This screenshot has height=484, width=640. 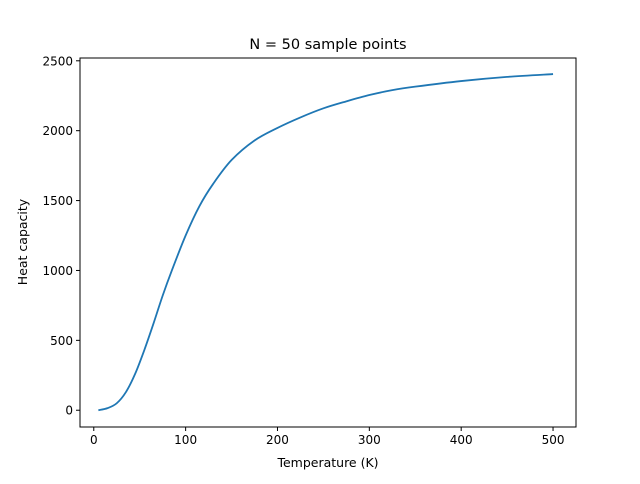 What do you see at coordinates (277, 440) in the screenshot?
I see `x-tick-label: 200` at bounding box center [277, 440].